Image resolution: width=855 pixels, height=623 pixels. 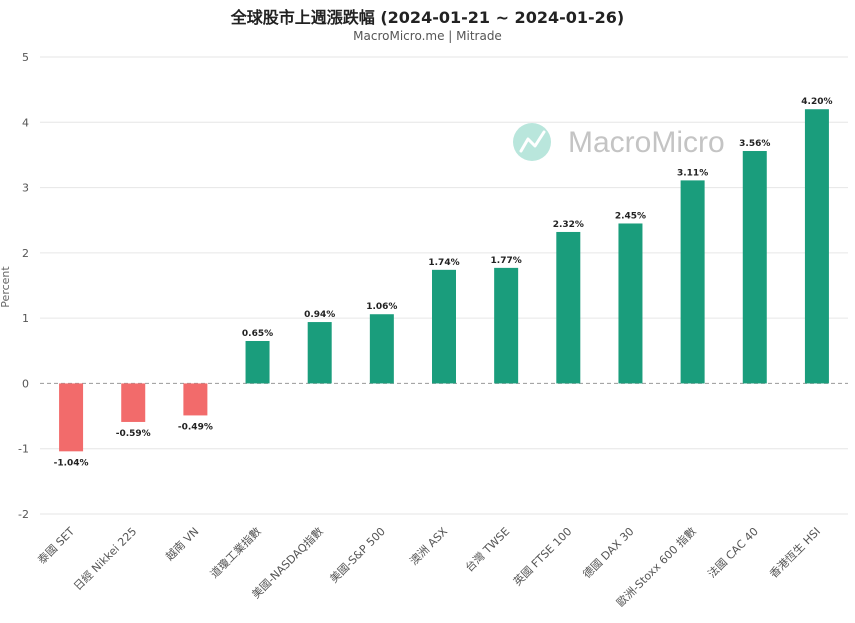 I want to click on y-tick-label: 4, so click(x=25, y=122).